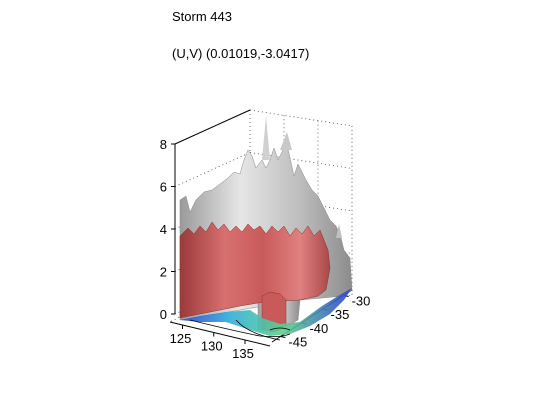 Image resolution: width=533 pixels, height=400 pixels. I want to click on z-tick-label: 0, so click(163, 314).